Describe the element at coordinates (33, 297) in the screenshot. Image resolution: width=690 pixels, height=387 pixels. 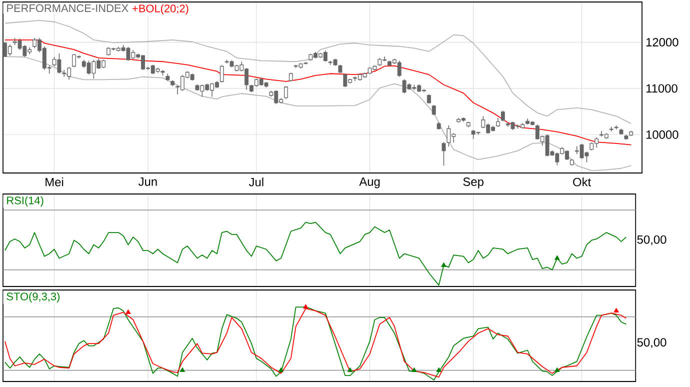
I see `text: STO(9,3,3)` at that location.